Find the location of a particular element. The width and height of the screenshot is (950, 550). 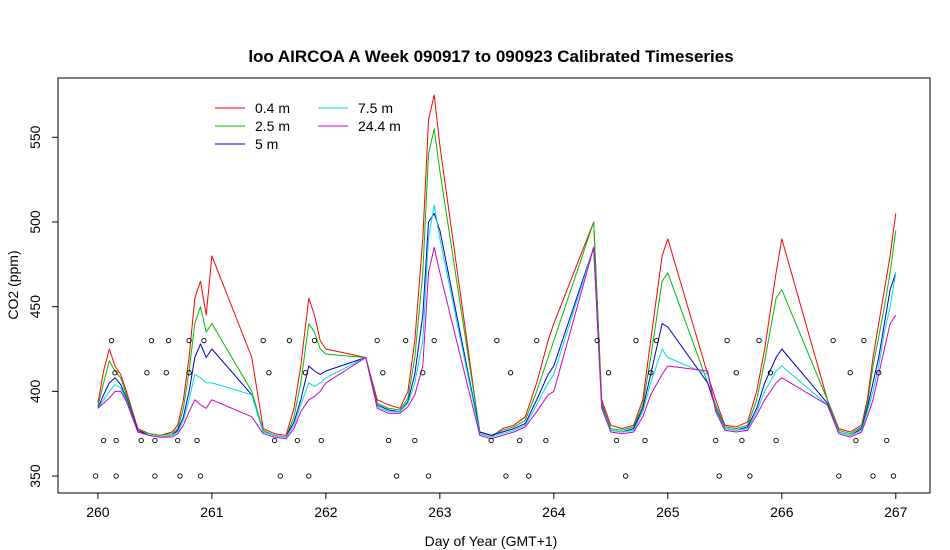

x-tick-label: 265 is located at coordinates (668, 512).